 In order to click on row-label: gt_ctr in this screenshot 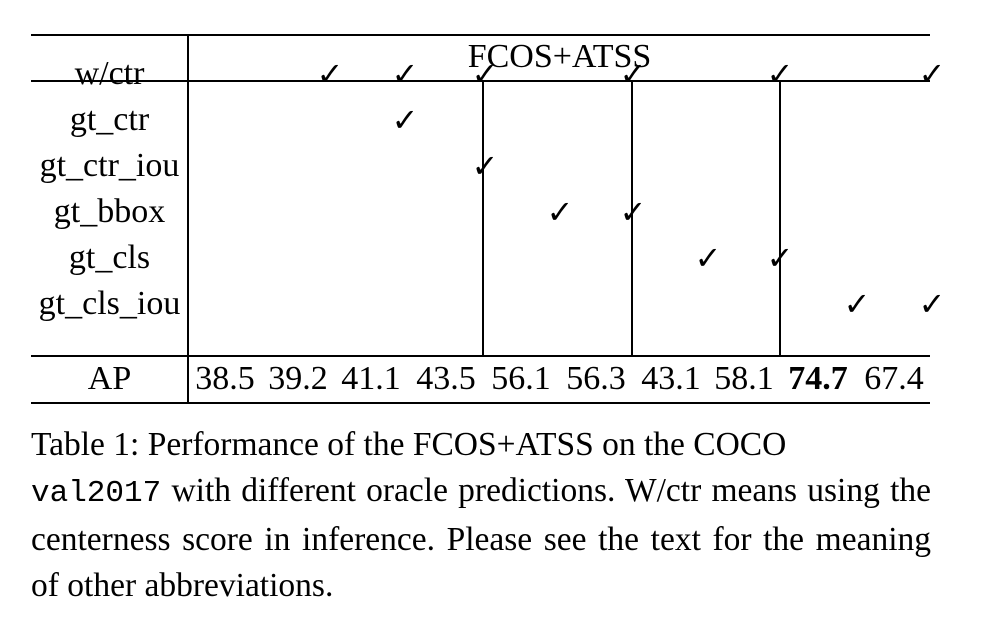, I will do `click(109, 119)`.